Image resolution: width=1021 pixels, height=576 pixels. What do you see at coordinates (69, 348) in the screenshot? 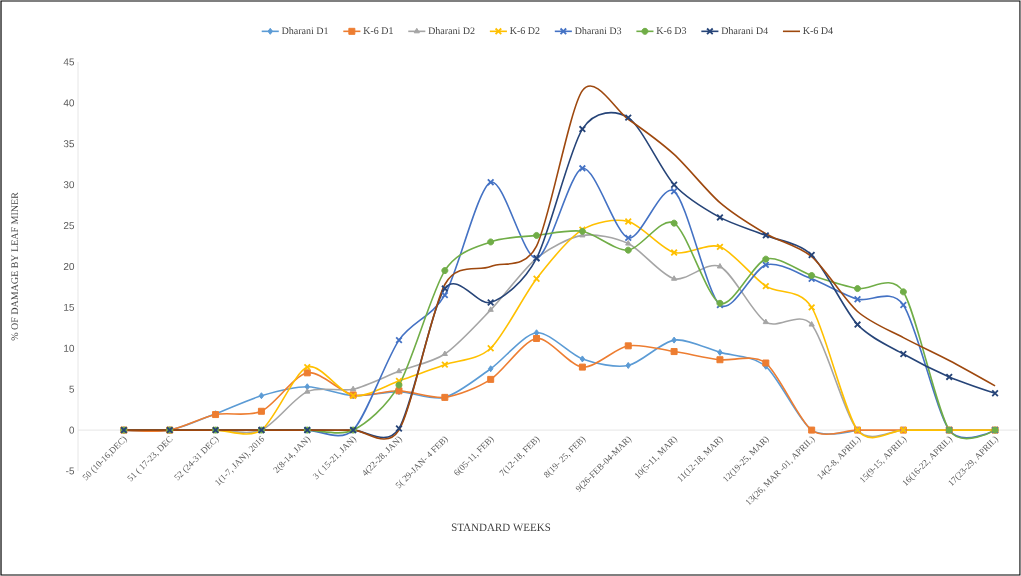
I see `y-tick-label: 10` at bounding box center [69, 348].